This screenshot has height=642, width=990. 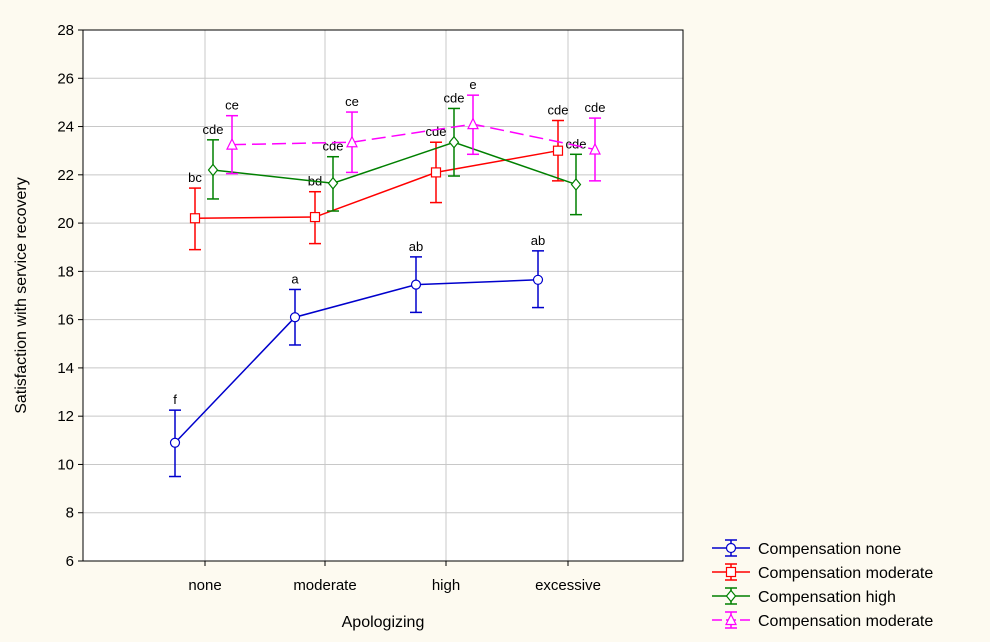 What do you see at coordinates (70, 513) in the screenshot?
I see `y-tick-label: 8` at bounding box center [70, 513].